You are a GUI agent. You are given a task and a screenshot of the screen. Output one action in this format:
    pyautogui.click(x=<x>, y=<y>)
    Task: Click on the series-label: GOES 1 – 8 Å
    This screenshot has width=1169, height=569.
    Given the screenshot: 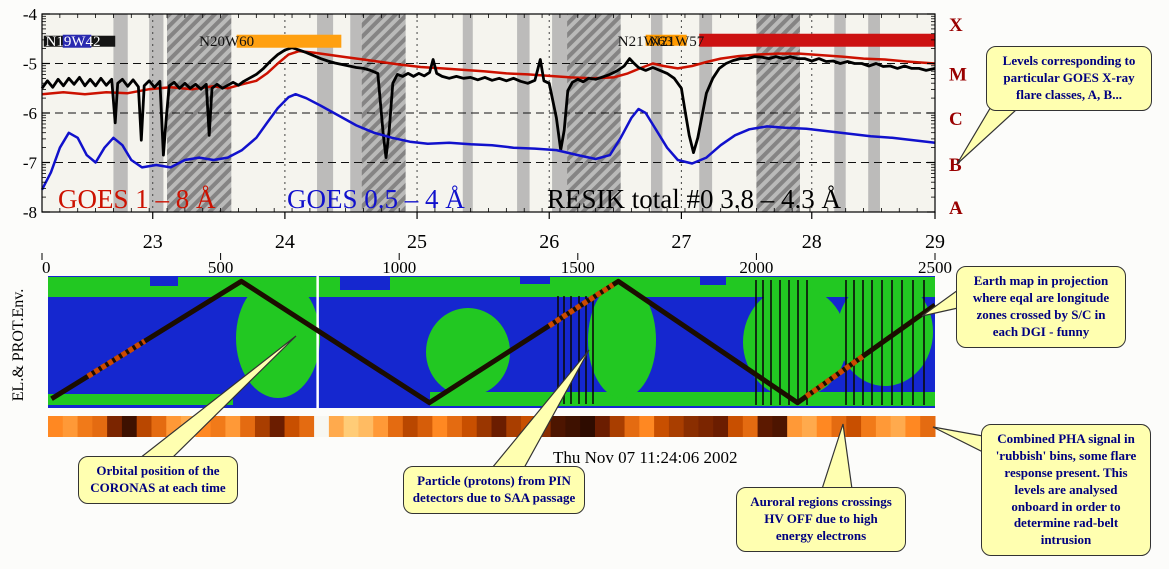 What is the action you would take?
    pyautogui.click(x=137, y=199)
    